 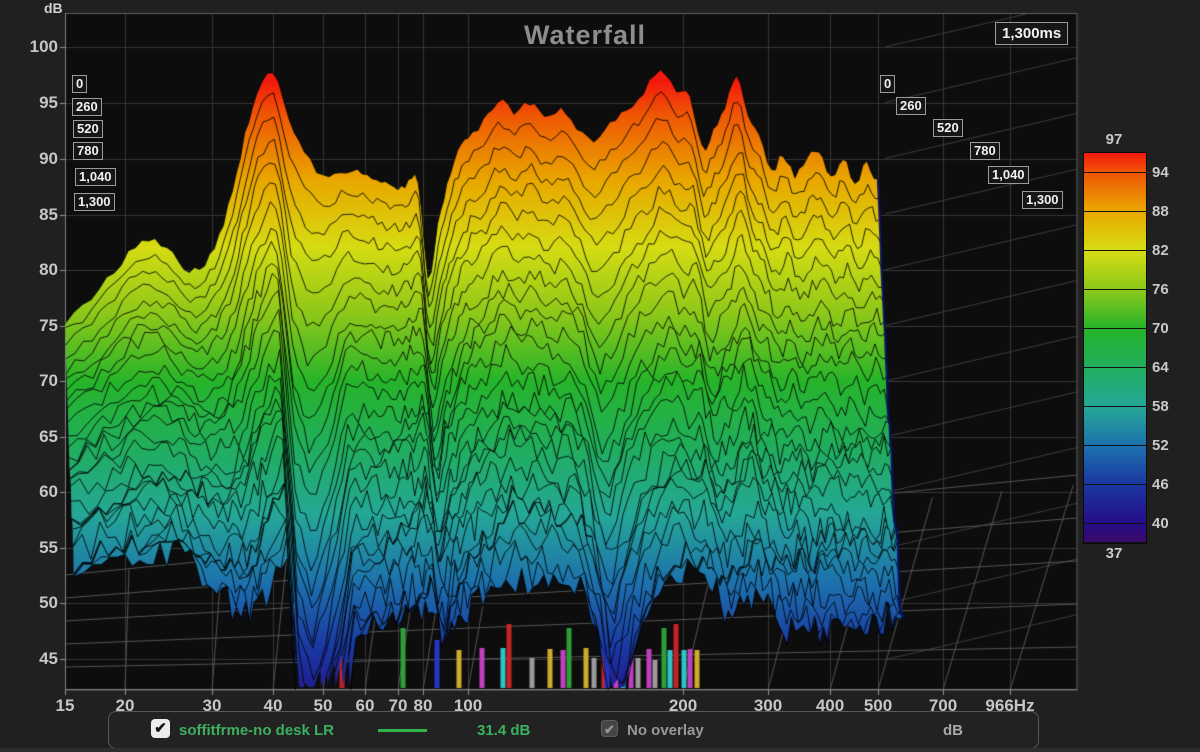 I want to click on x-tick-label: 400, so click(x=830, y=705).